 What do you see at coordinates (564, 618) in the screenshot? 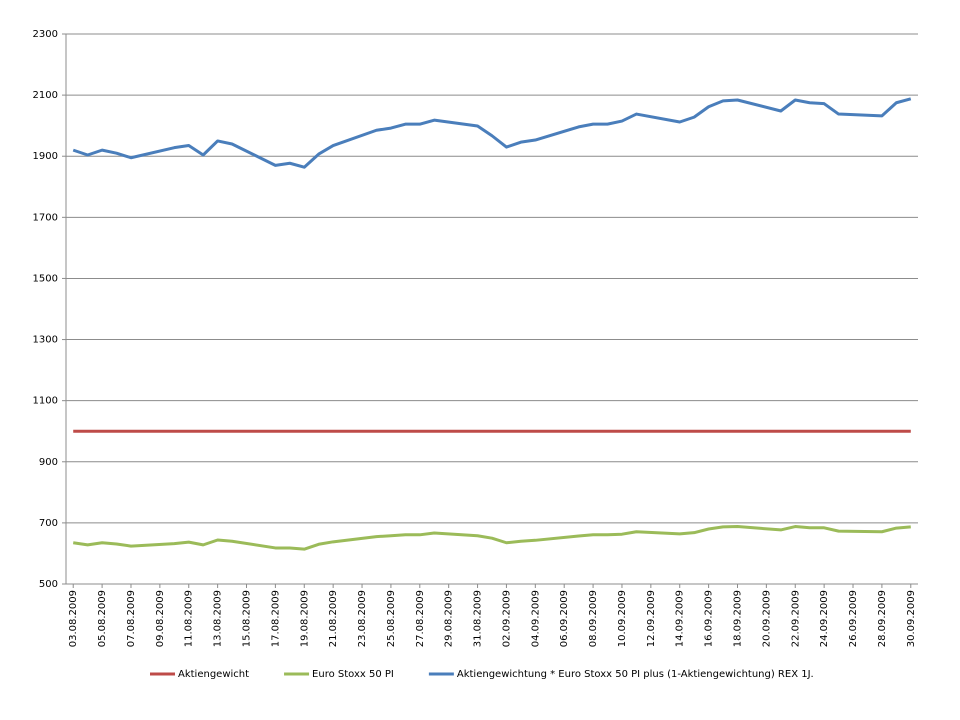
I see `x-tick-label: 06.09.2009` at bounding box center [564, 618].